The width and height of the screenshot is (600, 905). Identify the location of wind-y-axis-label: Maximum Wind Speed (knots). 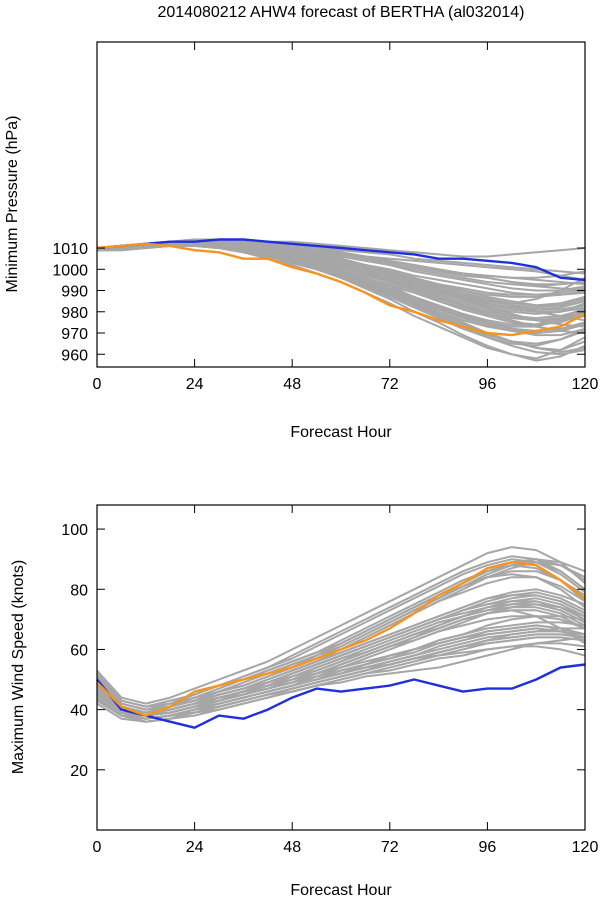
(18, 667).